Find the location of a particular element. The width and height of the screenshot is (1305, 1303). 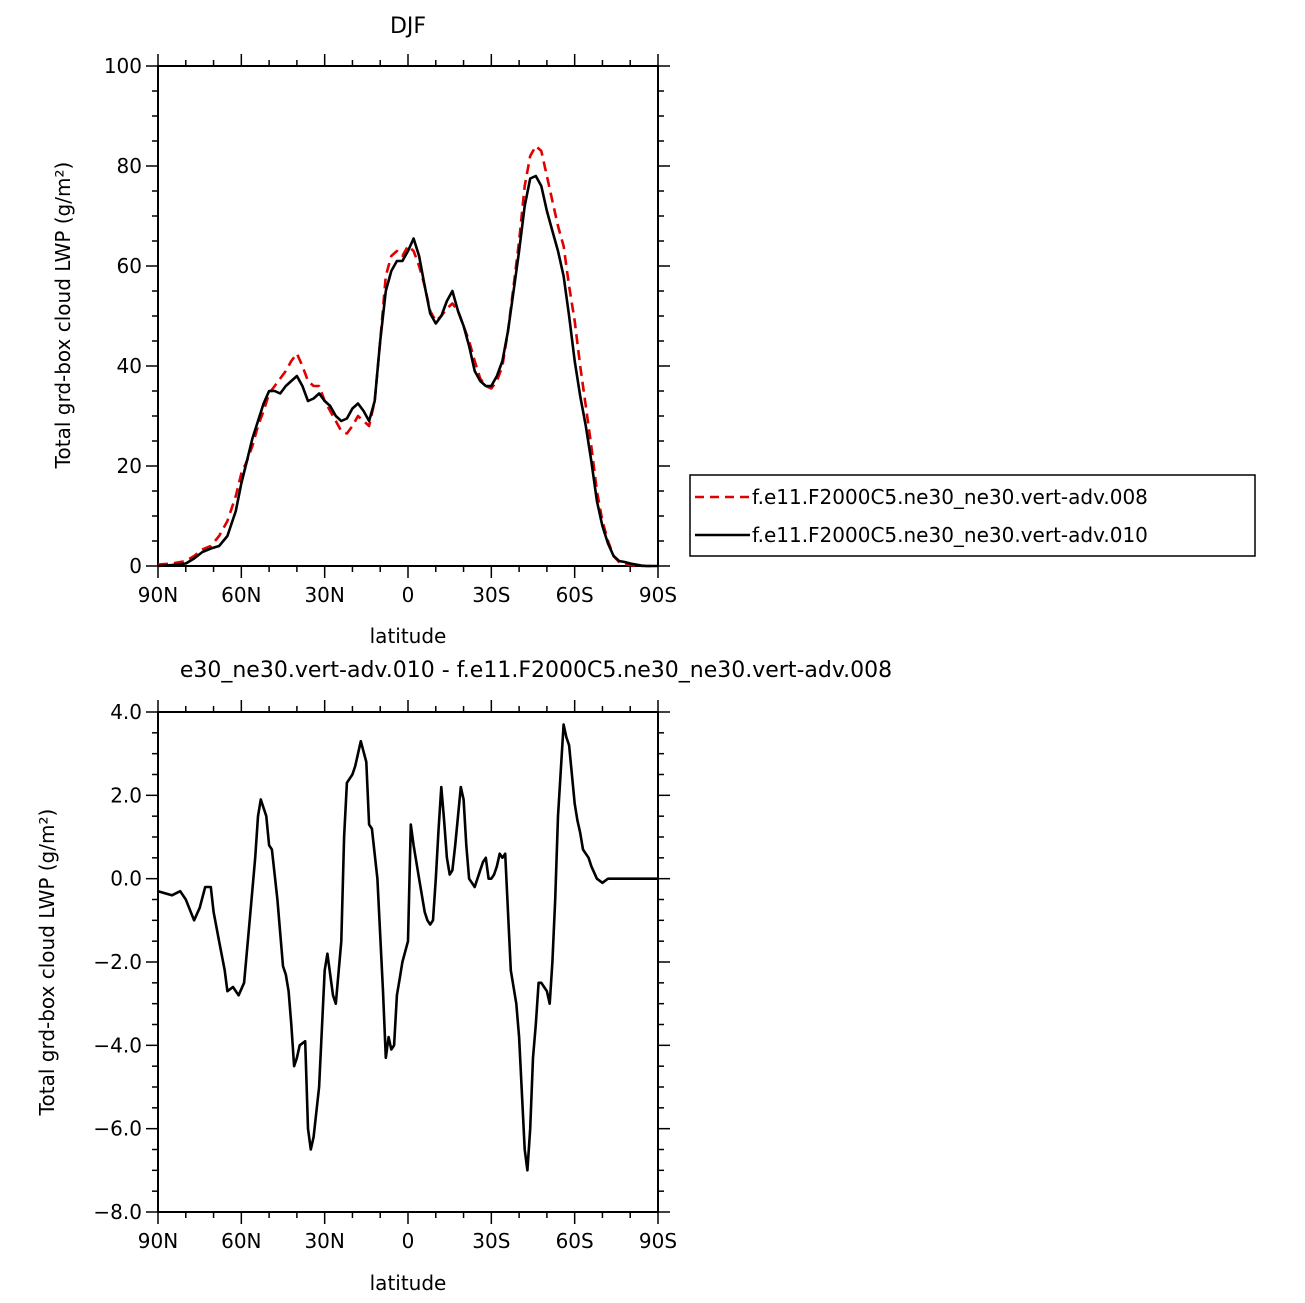

panel-1-x-tick-label: 0 is located at coordinates (408, 1241).